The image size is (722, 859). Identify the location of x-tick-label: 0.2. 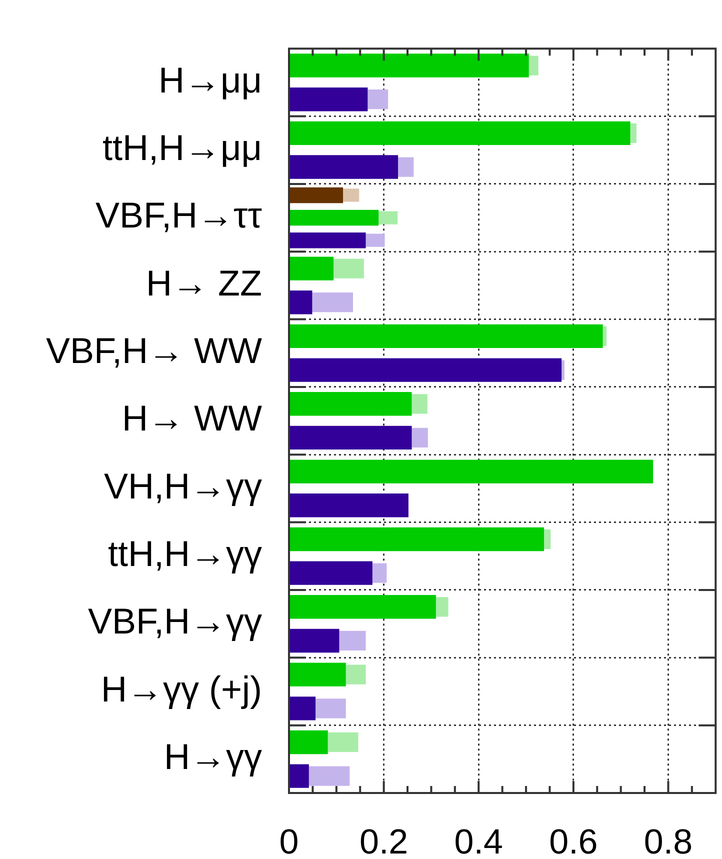
(383, 840).